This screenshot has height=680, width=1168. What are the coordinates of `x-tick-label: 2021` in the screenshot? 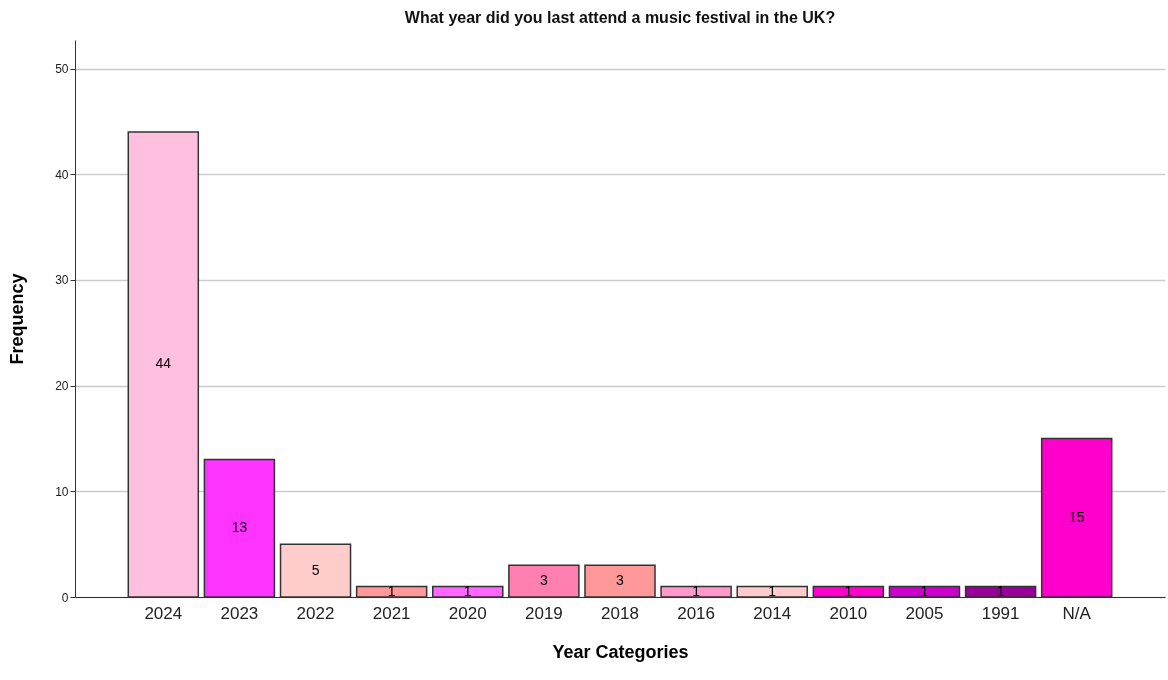 It's located at (391, 613).